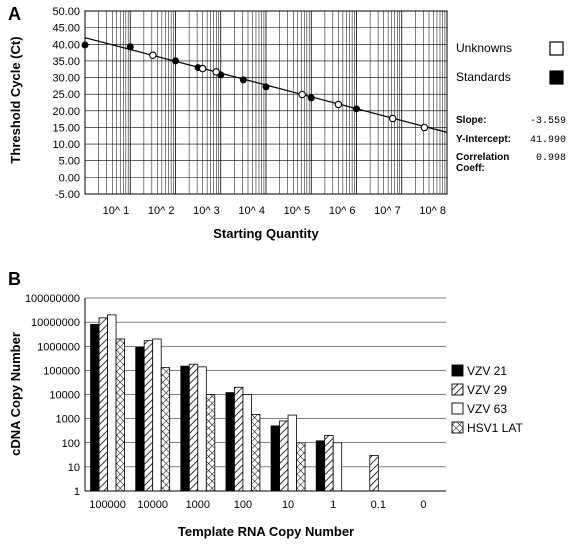  Describe the element at coordinates (64, 396) in the screenshot. I see `panel-b-y-tick-label: 10000` at that location.